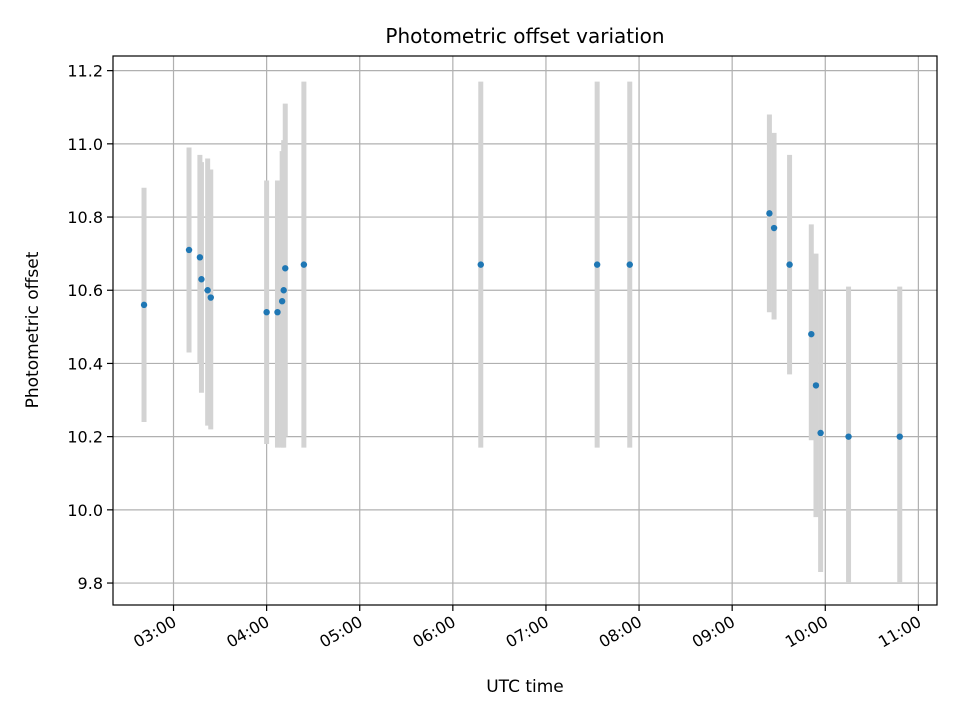 The width and height of the screenshot is (960, 720). What do you see at coordinates (525, 687) in the screenshot?
I see `x-axis-label: UTC time` at bounding box center [525, 687].